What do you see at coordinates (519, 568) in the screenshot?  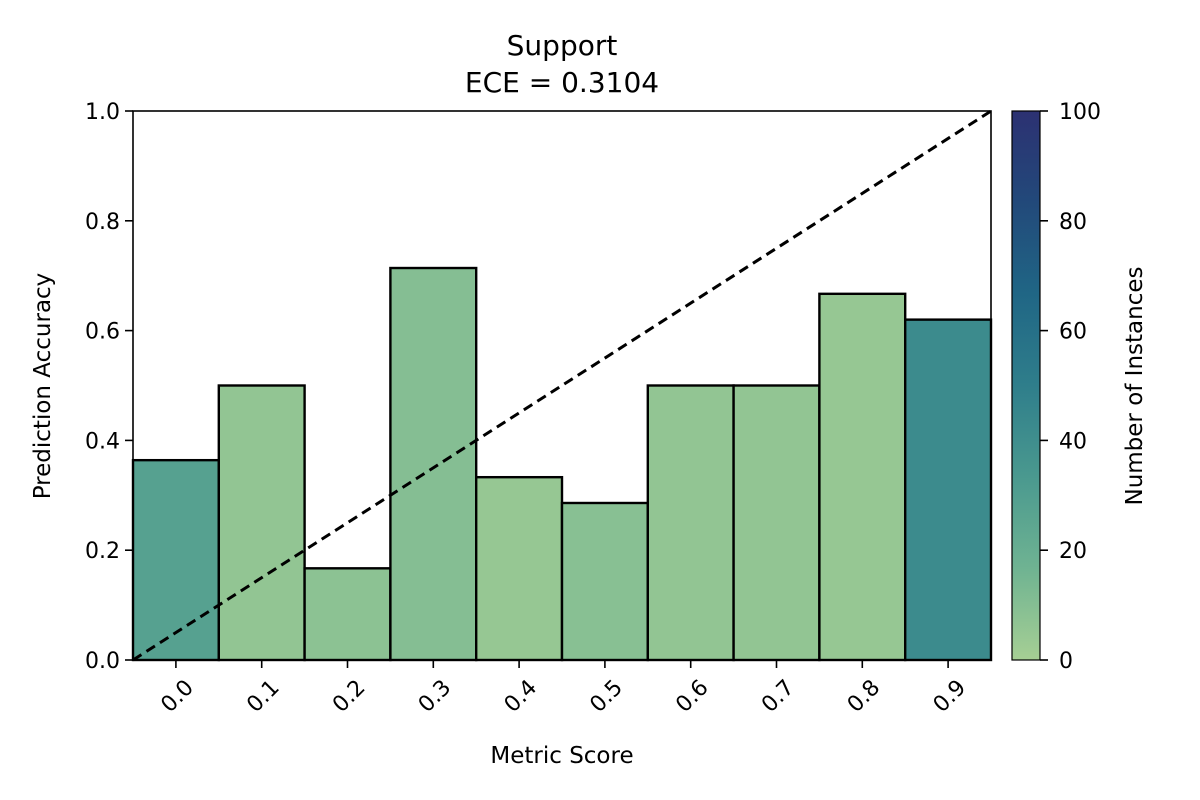 I see `bar-0.4` at bounding box center [519, 568].